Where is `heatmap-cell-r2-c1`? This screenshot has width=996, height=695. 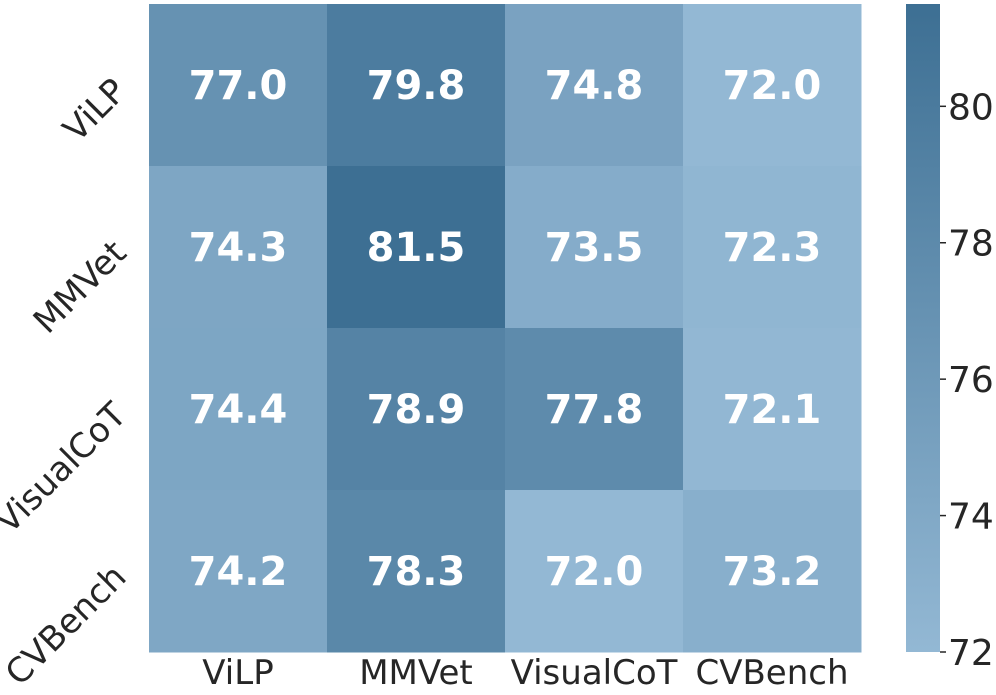
heatmap-cell-r2-c1 is located at coordinates (416, 409).